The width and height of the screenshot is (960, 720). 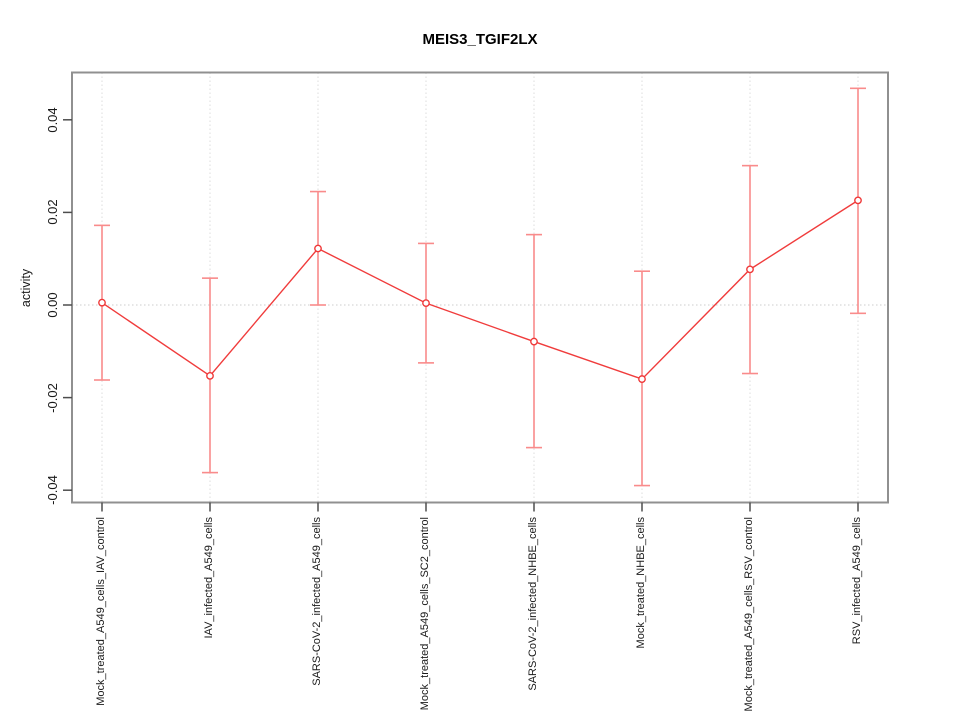 What do you see at coordinates (317, 601) in the screenshot?
I see `x-tick-label: SARS-CoV-2_infected_A549_cells` at bounding box center [317, 601].